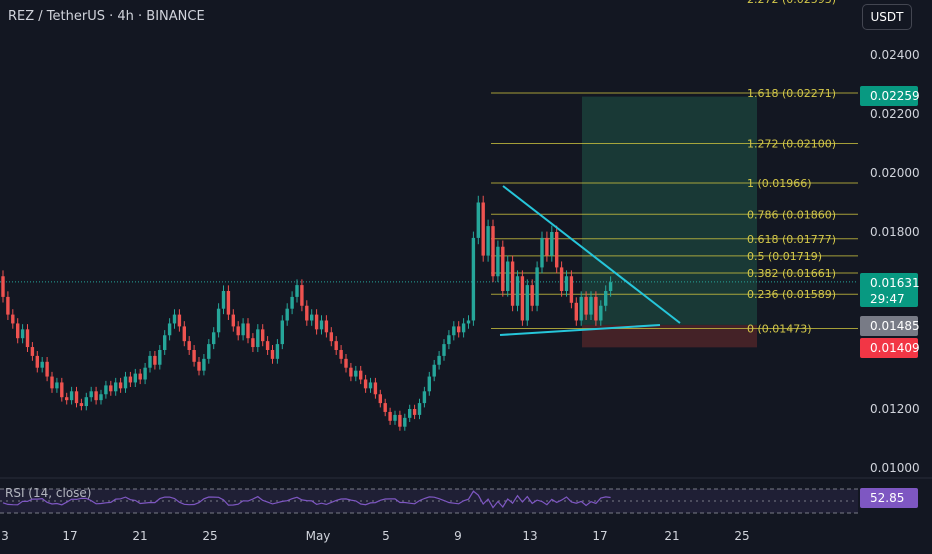 Image resolution: width=932 pixels, height=554 pixels. What do you see at coordinates (599, 536) in the screenshot?
I see `time-tick: 17` at bounding box center [599, 536].